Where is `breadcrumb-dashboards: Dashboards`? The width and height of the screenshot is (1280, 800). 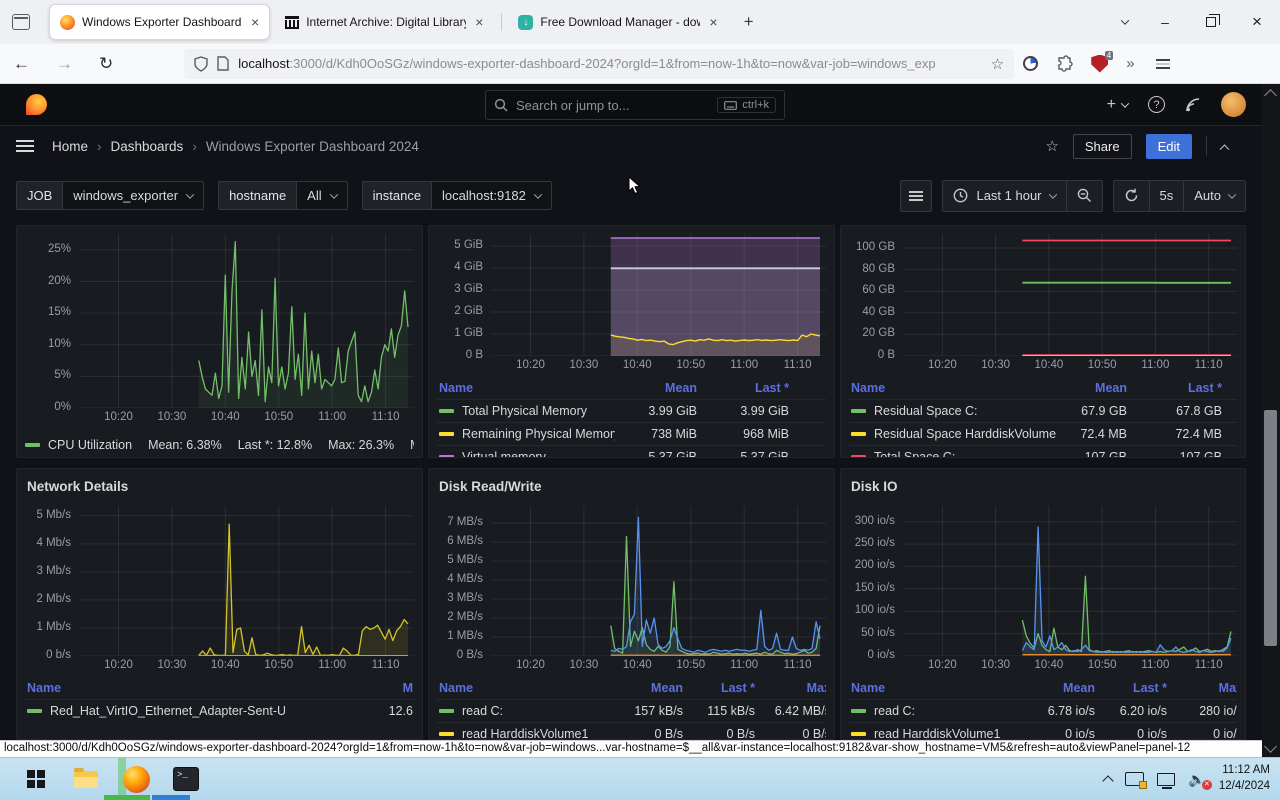 breadcrumb-dashboards: Dashboards is located at coordinates (147, 146).